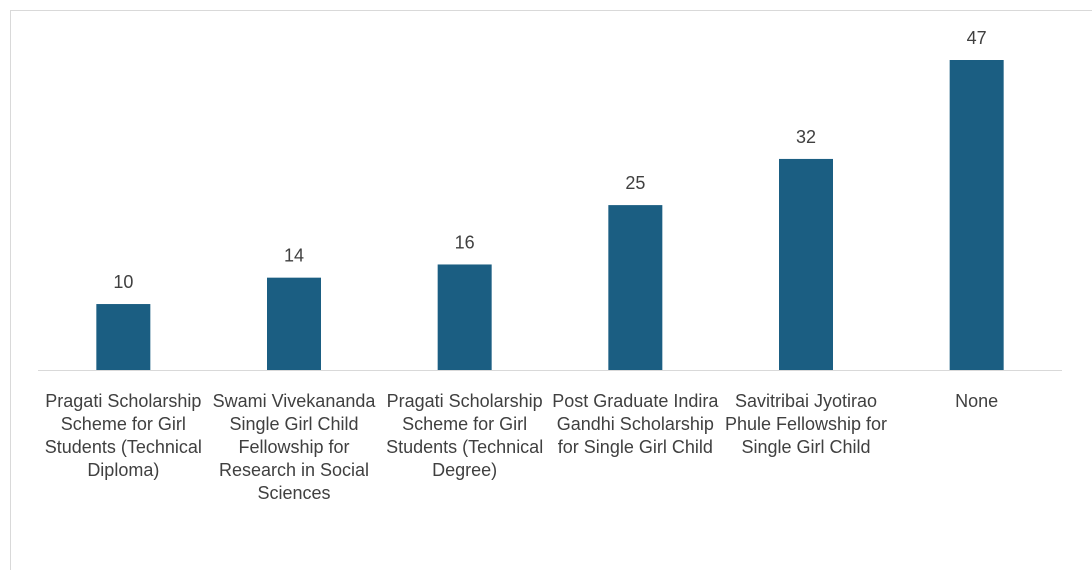 The width and height of the screenshot is (1092, 570). I want to click on data-label: 16, so click(465, 242).